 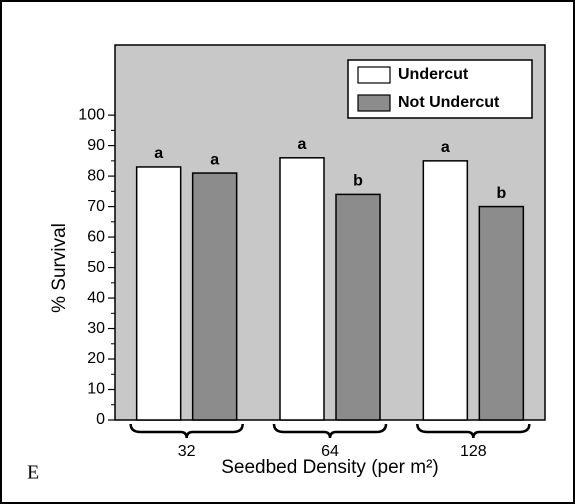 What do you see at coordinates (96, 175) in the screenshot?
I see `y-tick-label: 80` at bounding box center [96, 175].